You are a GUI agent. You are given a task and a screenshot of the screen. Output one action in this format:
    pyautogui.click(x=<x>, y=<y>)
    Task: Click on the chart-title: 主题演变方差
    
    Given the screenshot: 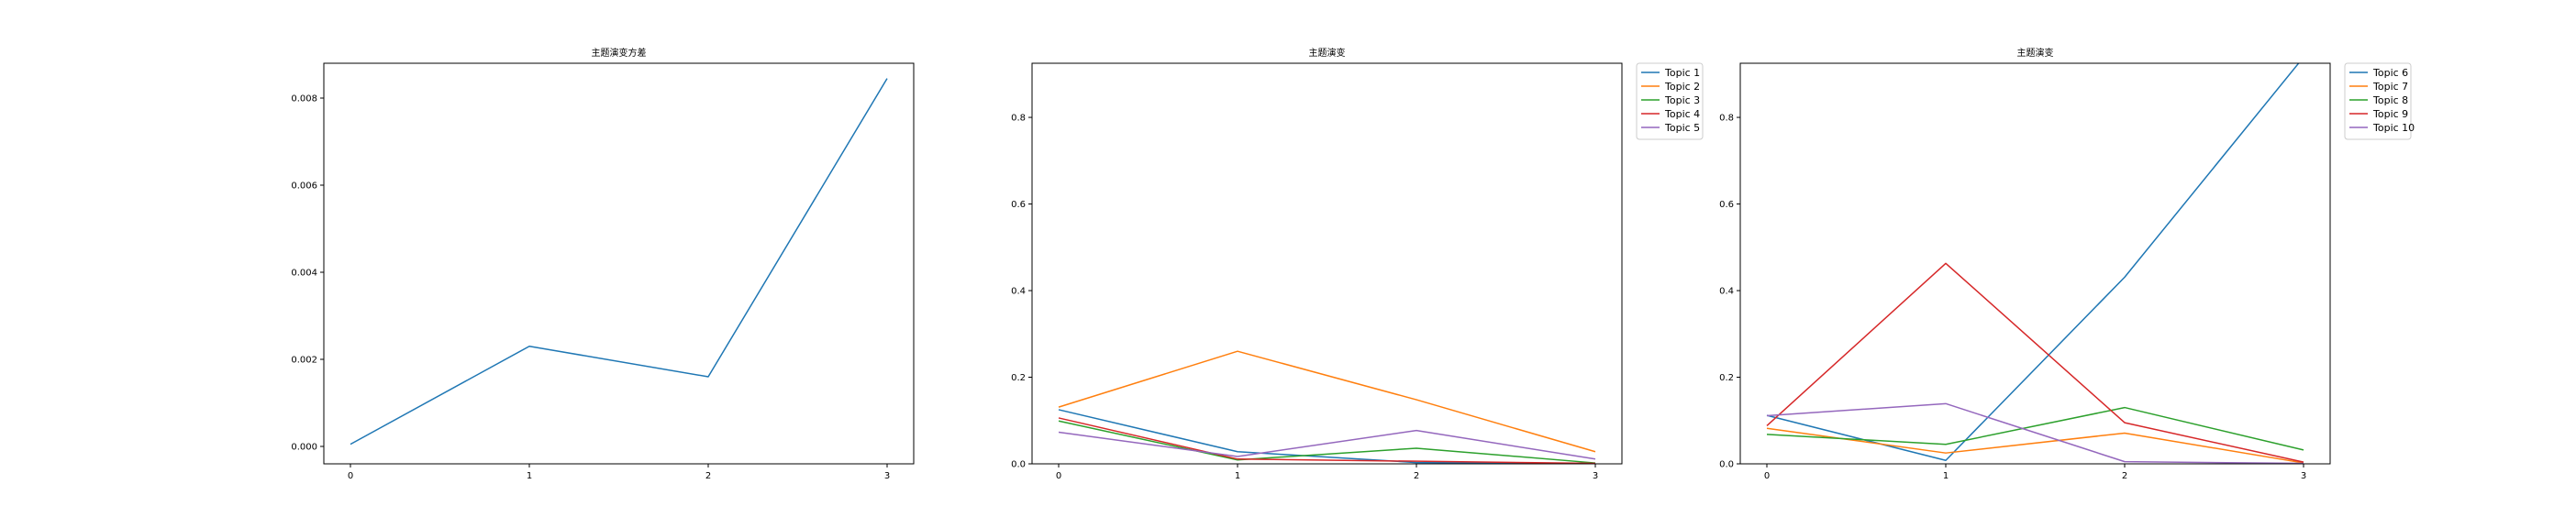 What is the action you would take?
    pyautogui.click(x=619, y=53)
    